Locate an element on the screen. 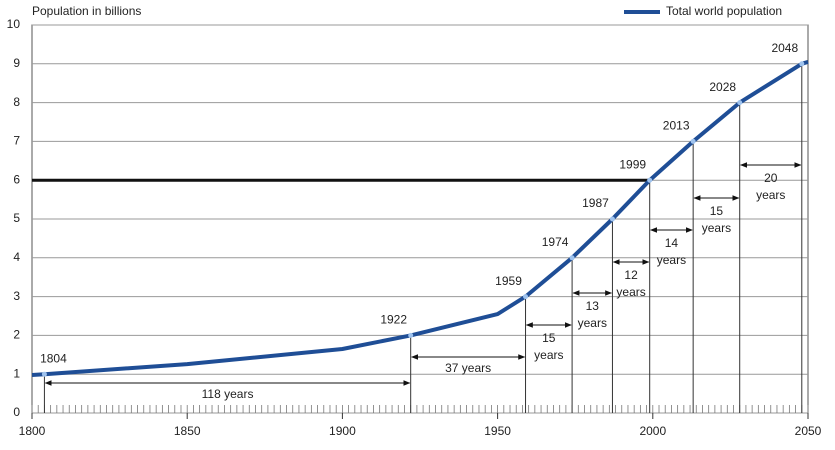  interval-label: 14 is located at coordinates (672, 243).